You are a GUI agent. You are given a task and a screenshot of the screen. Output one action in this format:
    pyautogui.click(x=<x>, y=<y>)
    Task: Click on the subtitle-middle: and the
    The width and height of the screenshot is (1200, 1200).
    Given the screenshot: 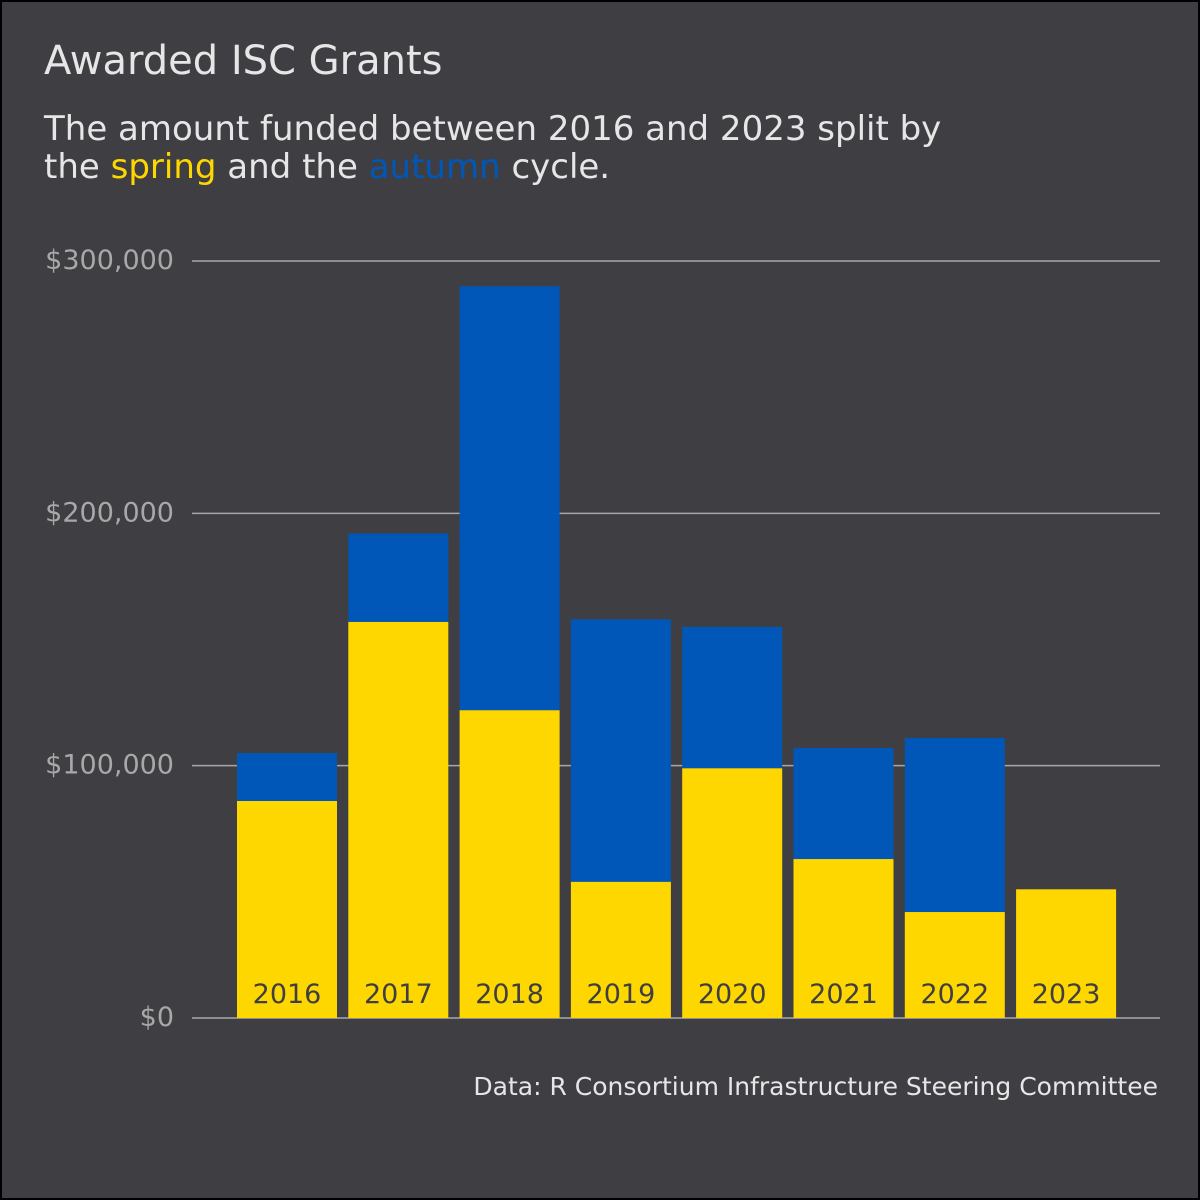 What is the action you would take?
    pyautogui.click(x=292, y=167)
    